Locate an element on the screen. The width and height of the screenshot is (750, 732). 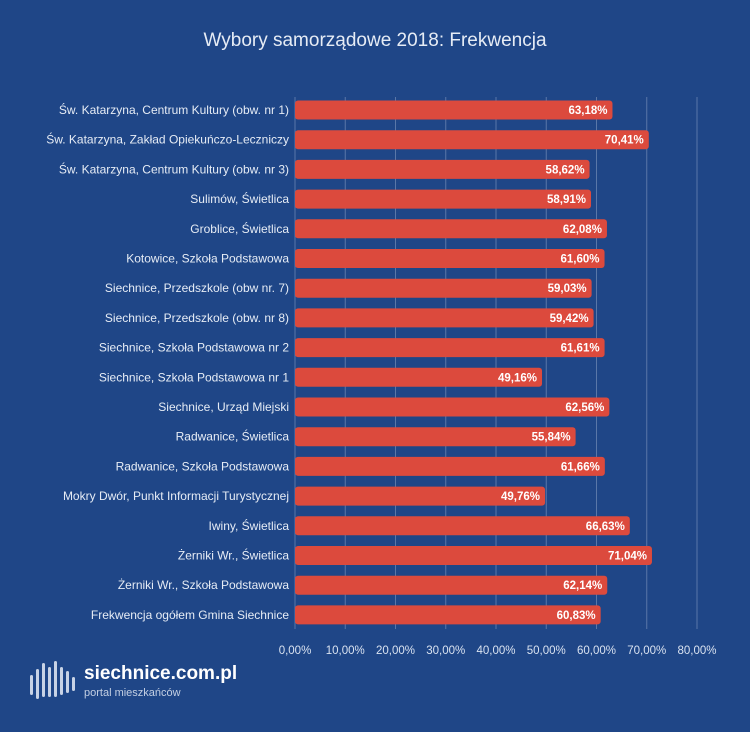
y-category-label: Żerniki Wr., Świetlica is located at coordinates (233, 555).